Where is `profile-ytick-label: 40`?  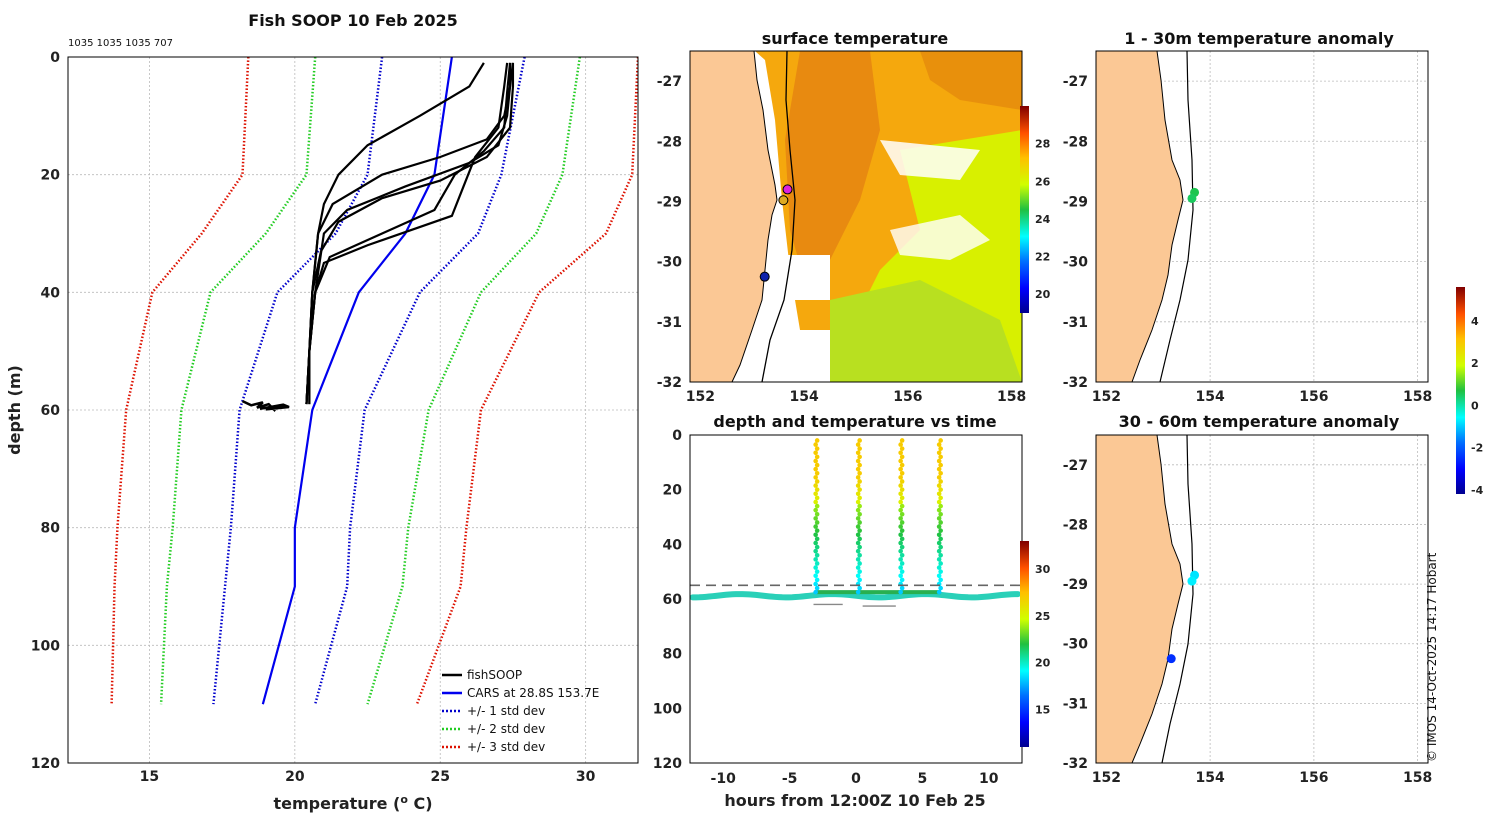 profile-ytick-label: 40 is located at coordinates (51, 293).